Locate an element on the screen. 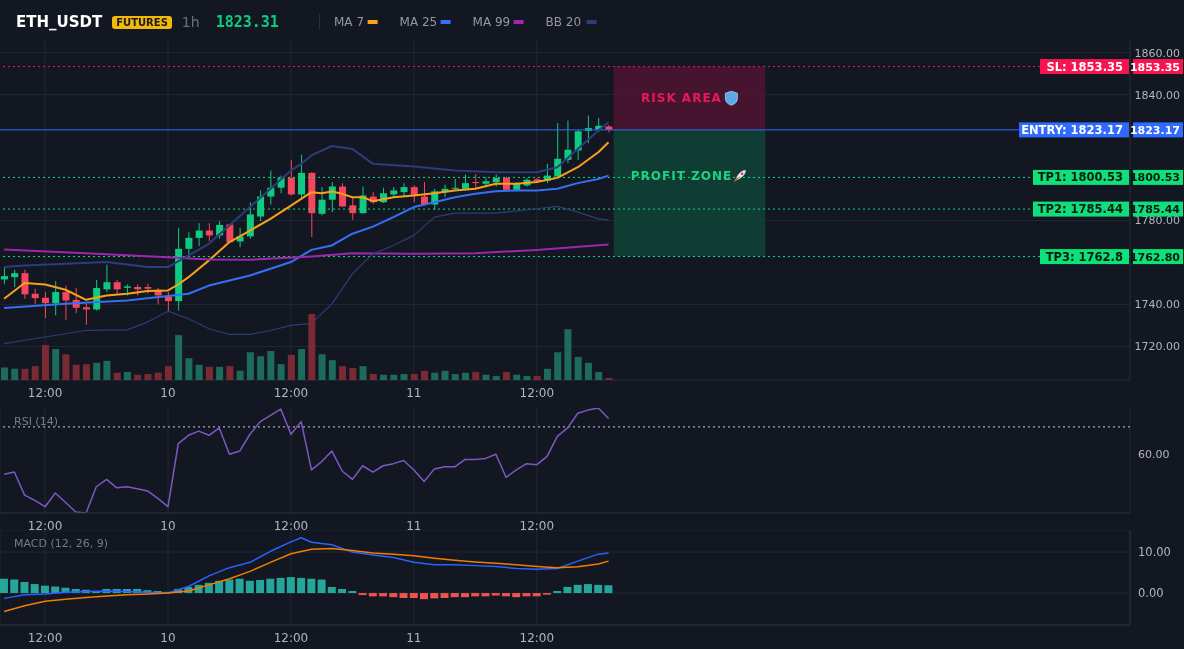 Image resolution: width=1184 pixels, height=649 pixels. ref-line-label: TP1: 1800.53 is located at coordinates (1080, 177).